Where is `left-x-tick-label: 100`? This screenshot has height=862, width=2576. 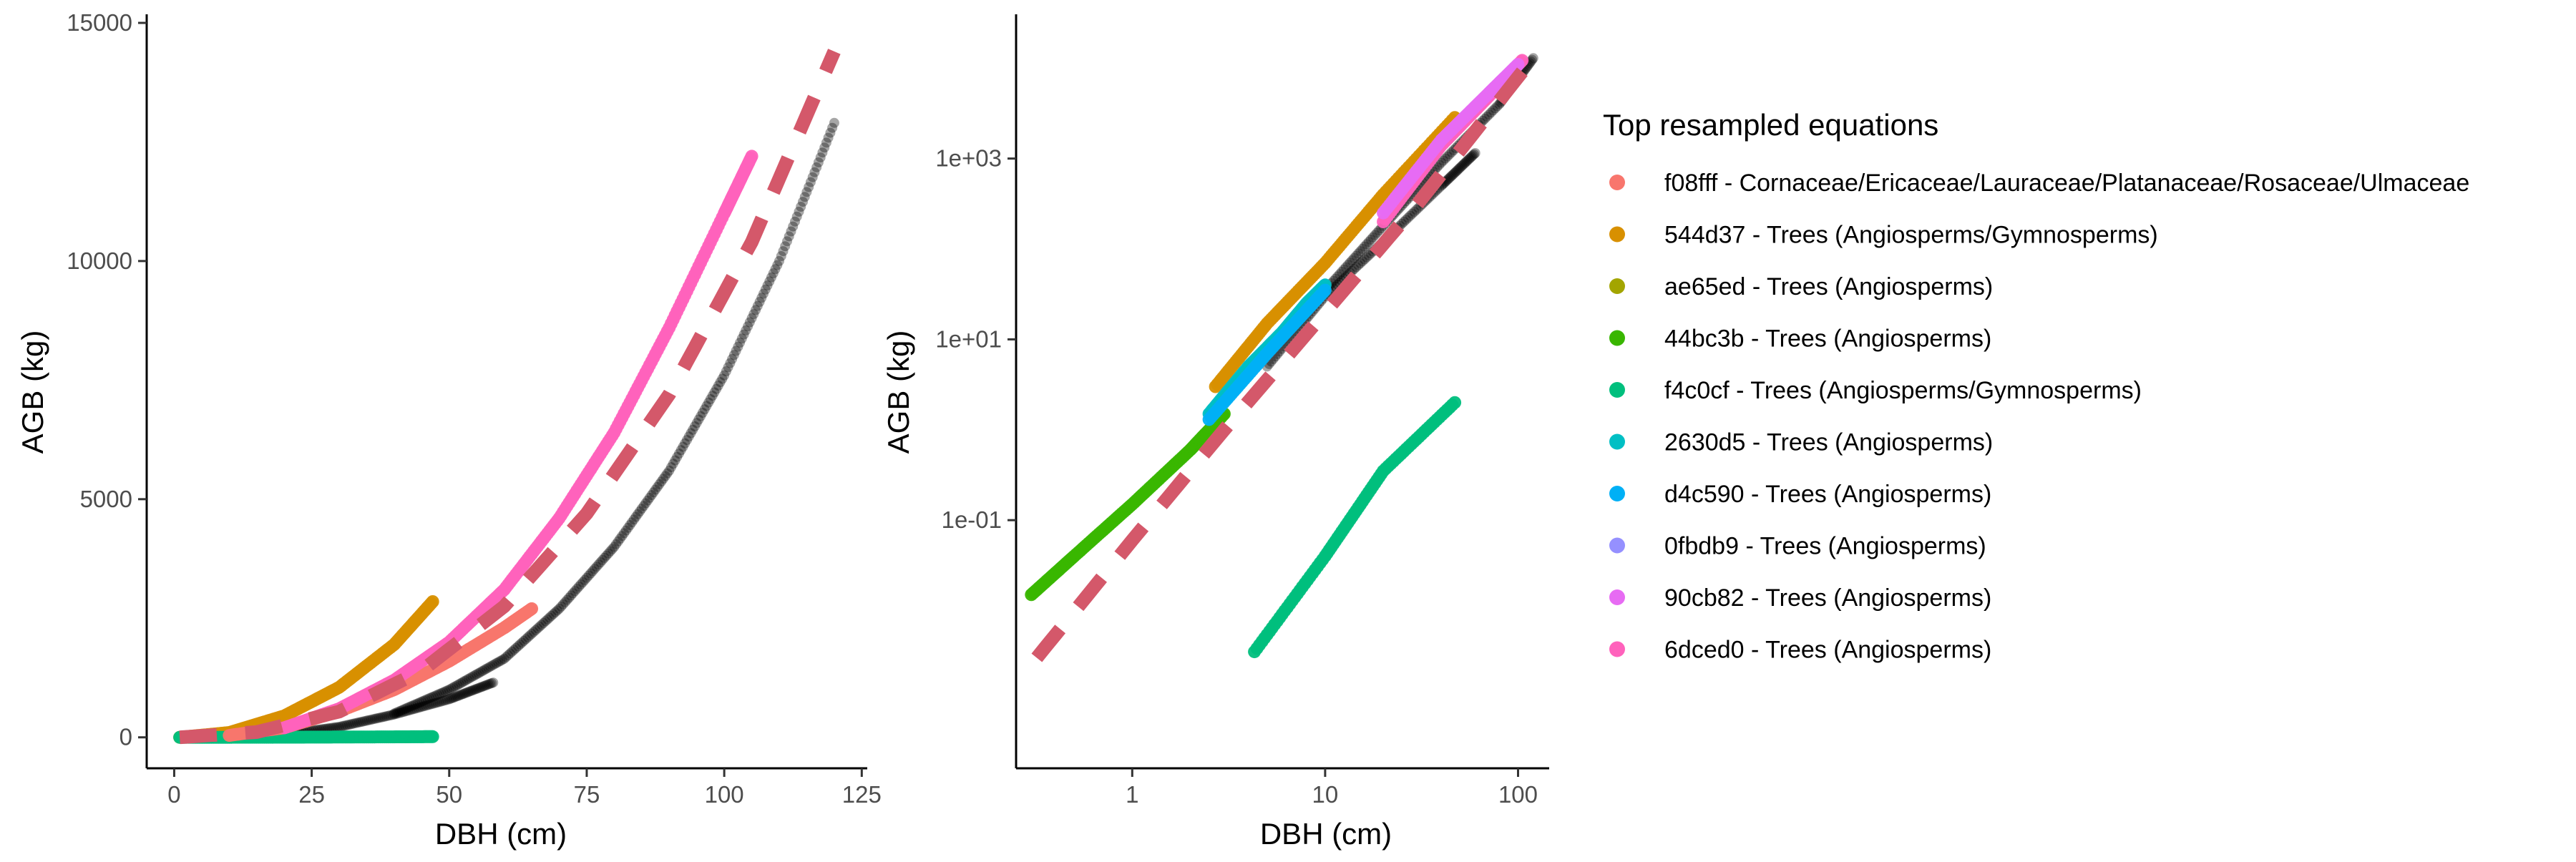 left-x-tick-label: 100 is located at coordinates (724, 795).